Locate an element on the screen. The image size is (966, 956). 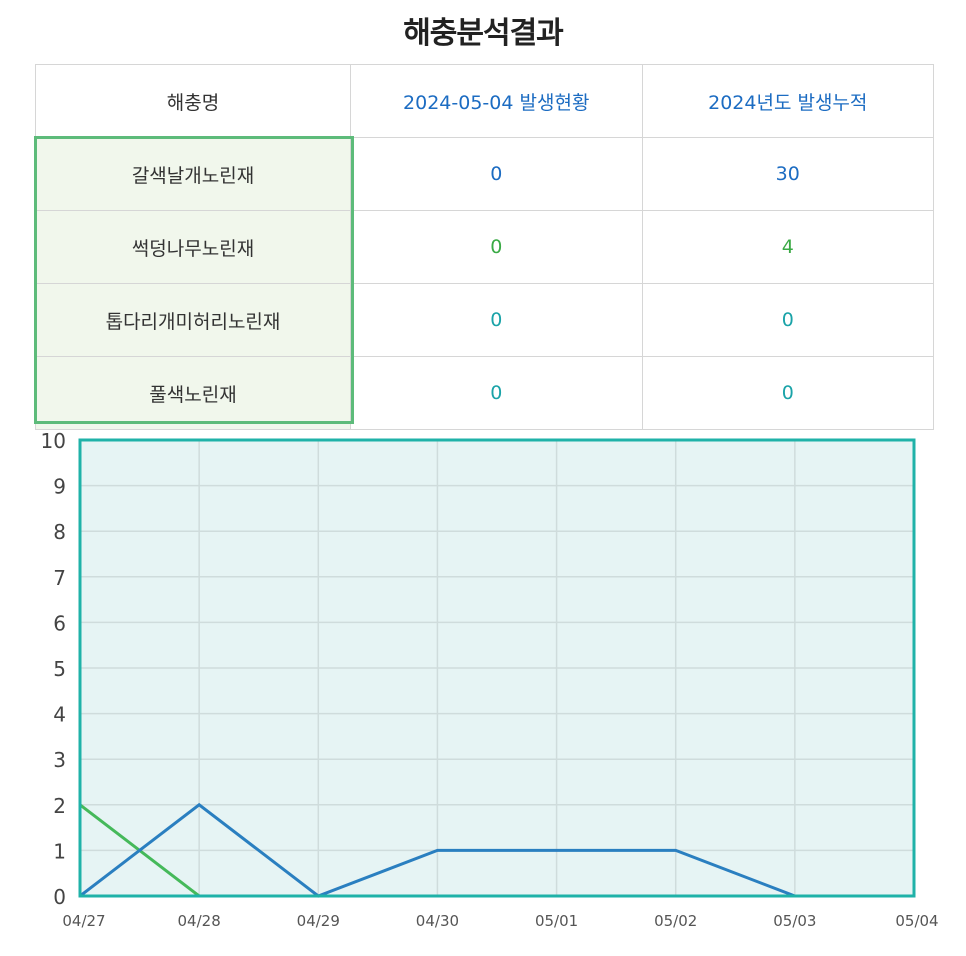
header-today: 2024-05-04 발생현황 is located at coordinates (496, 101).